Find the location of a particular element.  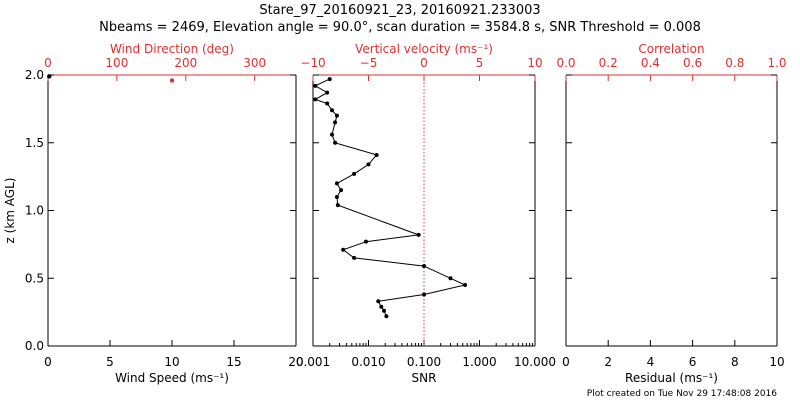

chart-title: Stare_97_20160921_23, 20160921.233003 is located at coordinates (400, 10).